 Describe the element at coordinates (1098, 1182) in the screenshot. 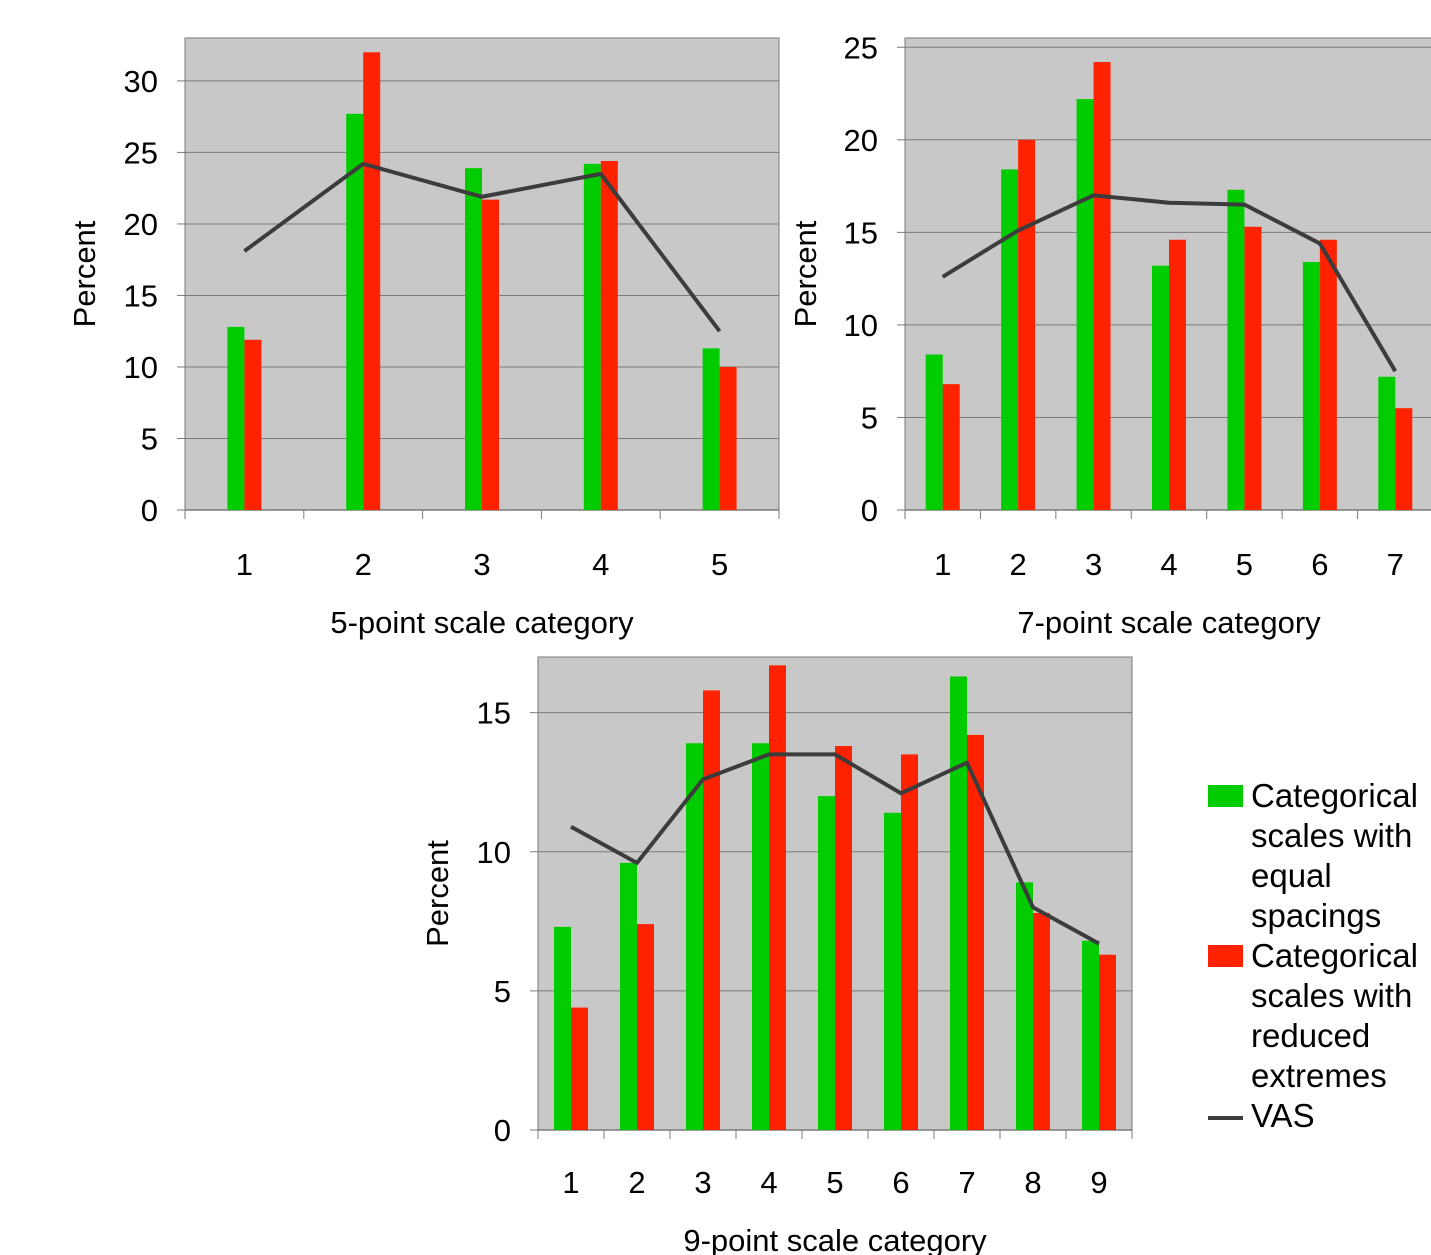

I see `x-tick-label: 9` at that location.